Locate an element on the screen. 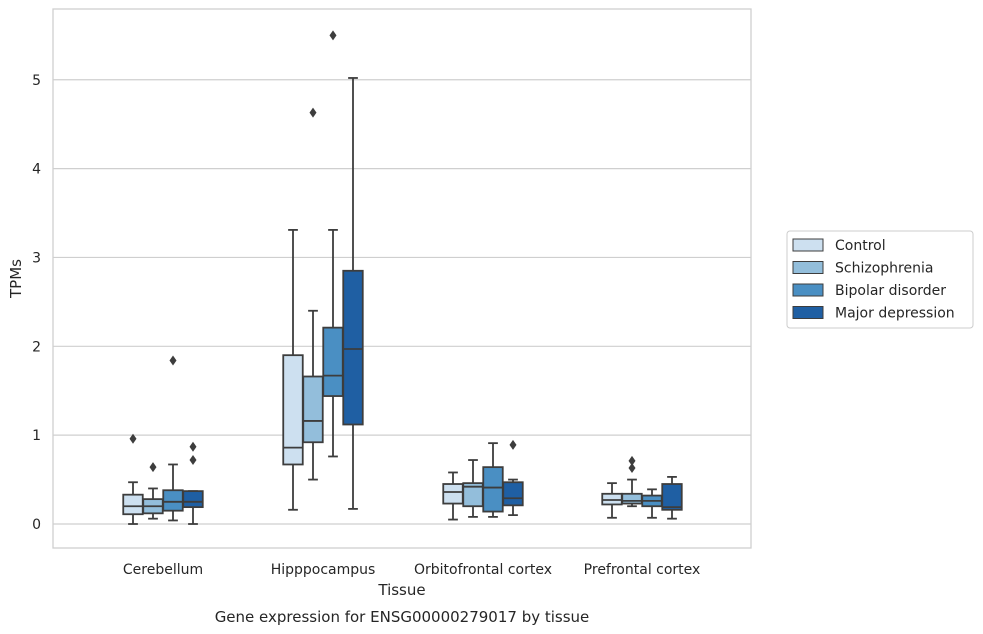 The height and width of the screenshot is (634, 983). legend-label: Major depression is located at coordinates (895, 314).